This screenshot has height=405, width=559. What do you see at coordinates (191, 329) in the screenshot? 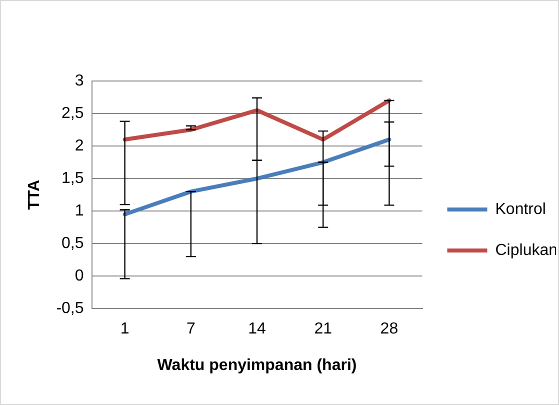
I see `x-tick-label: 7` at bounding box center [191, 329].